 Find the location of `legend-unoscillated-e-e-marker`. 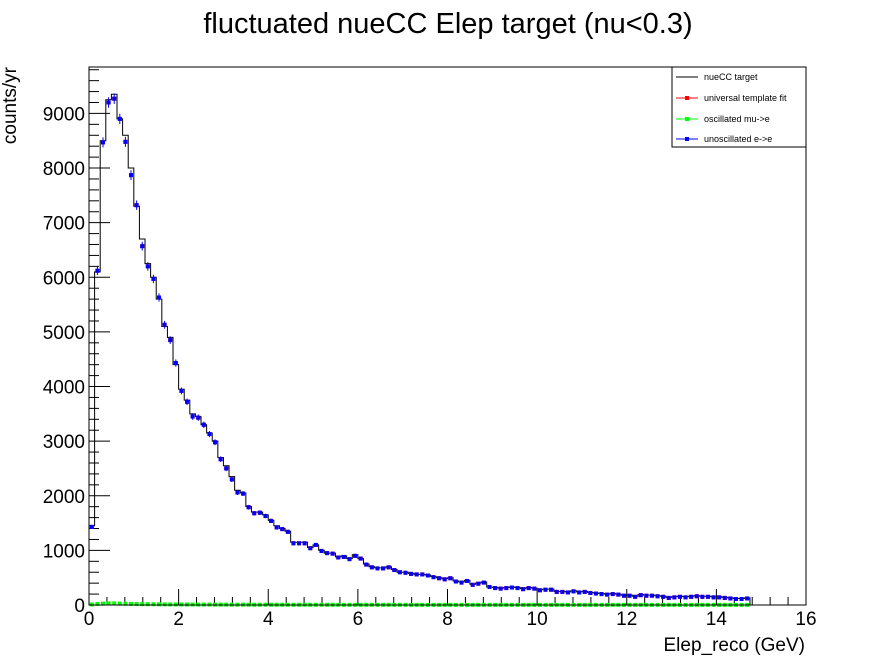

legend-unoscillated-e-e-marker is located at coordinates (687, 139).